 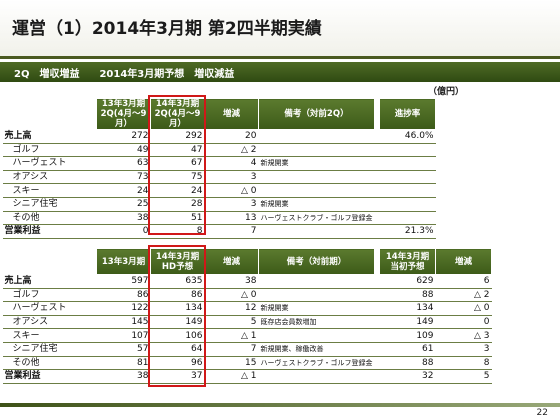 I want to click on value-current: 75, so click(x=177, y=177).